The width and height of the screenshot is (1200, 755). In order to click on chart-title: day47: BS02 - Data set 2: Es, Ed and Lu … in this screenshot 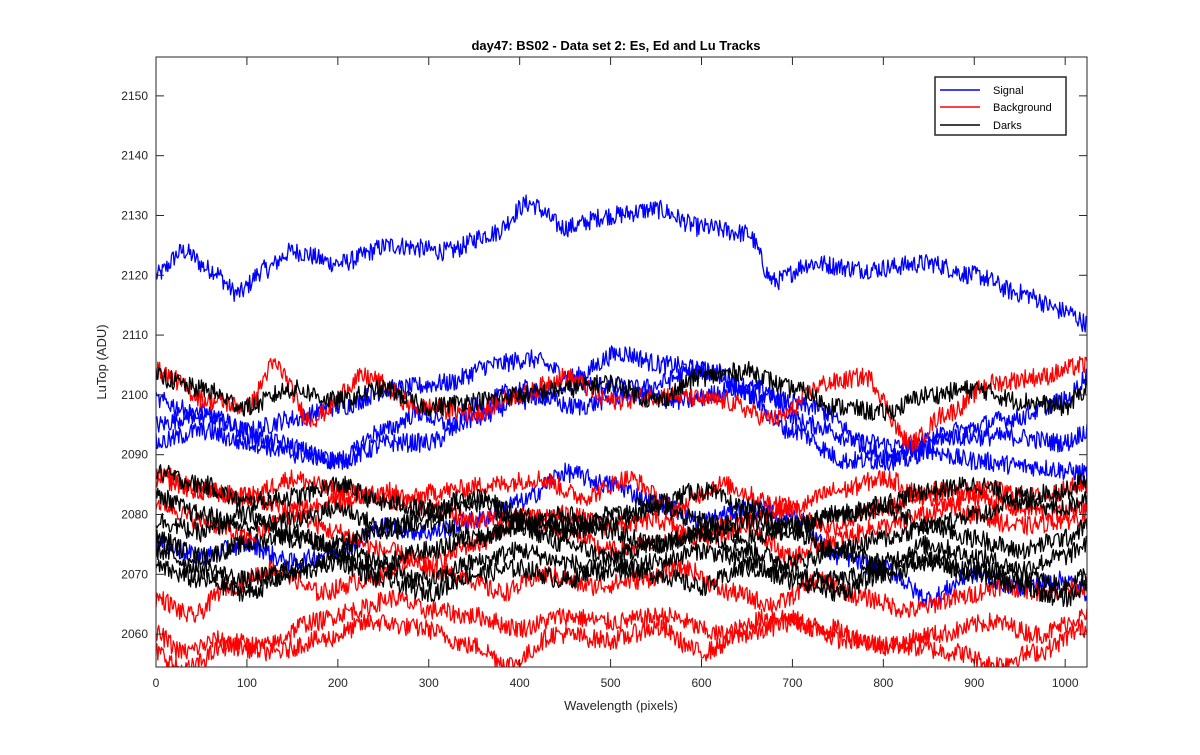, I will do `click(615, 45)`.